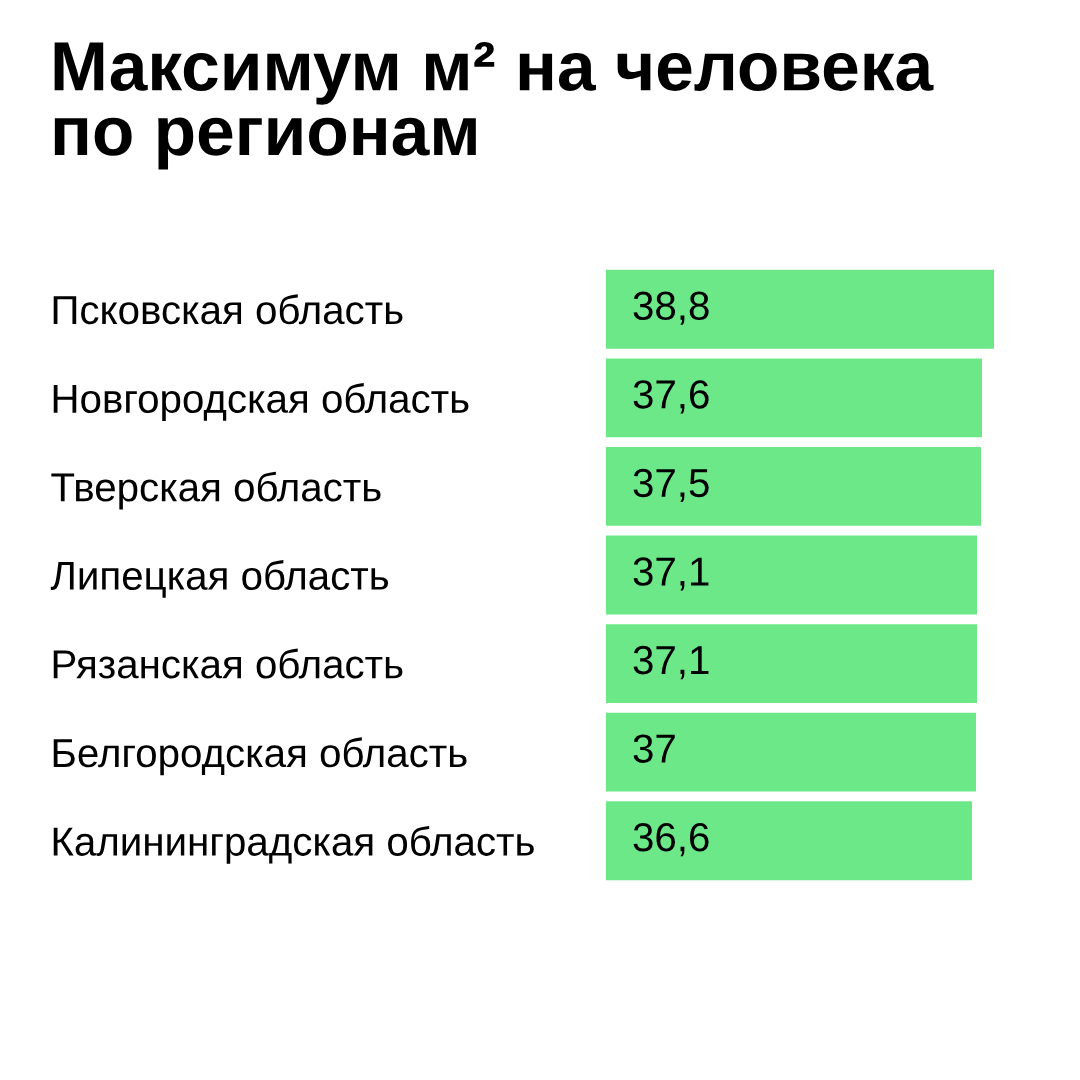 The image size is (1080, 1080). What do you see at coordinates (671, 840) in the screenshot?
I see `data-label: 36,6` at bounding box center [671, 840].